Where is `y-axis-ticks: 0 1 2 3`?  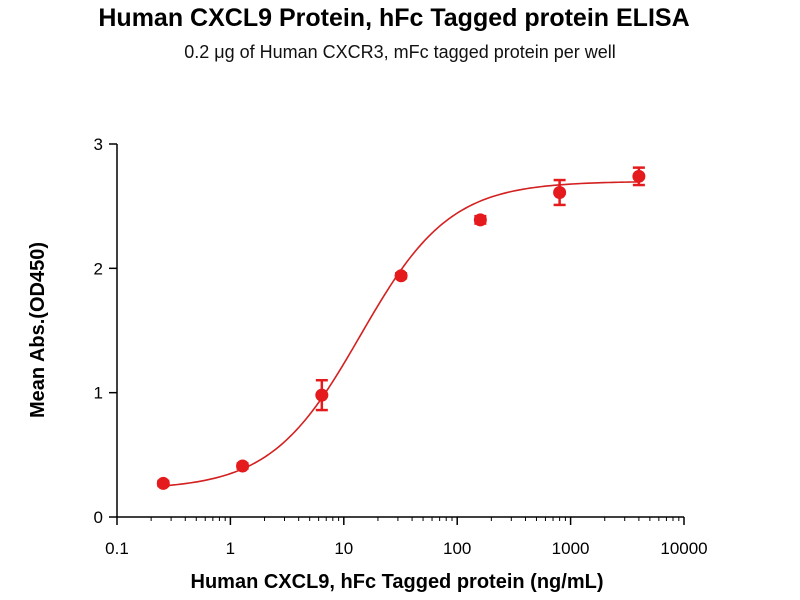 y-axis-ticks: 0 1 2 3 is located at coordinates (105, 331).